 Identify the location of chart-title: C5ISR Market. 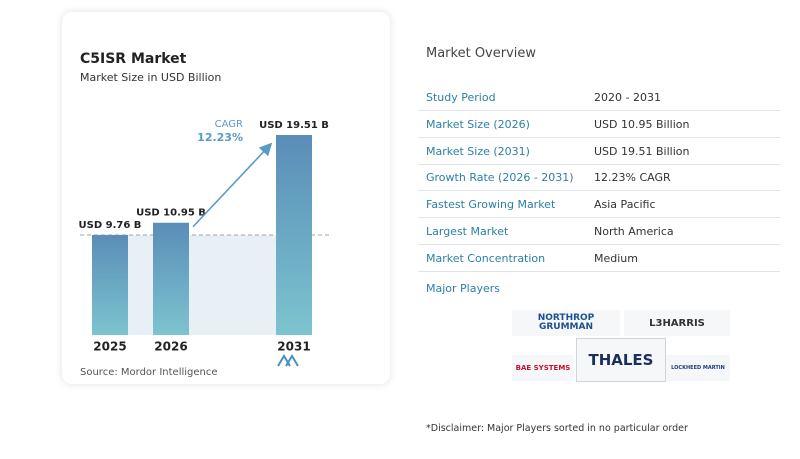
(133, 59).